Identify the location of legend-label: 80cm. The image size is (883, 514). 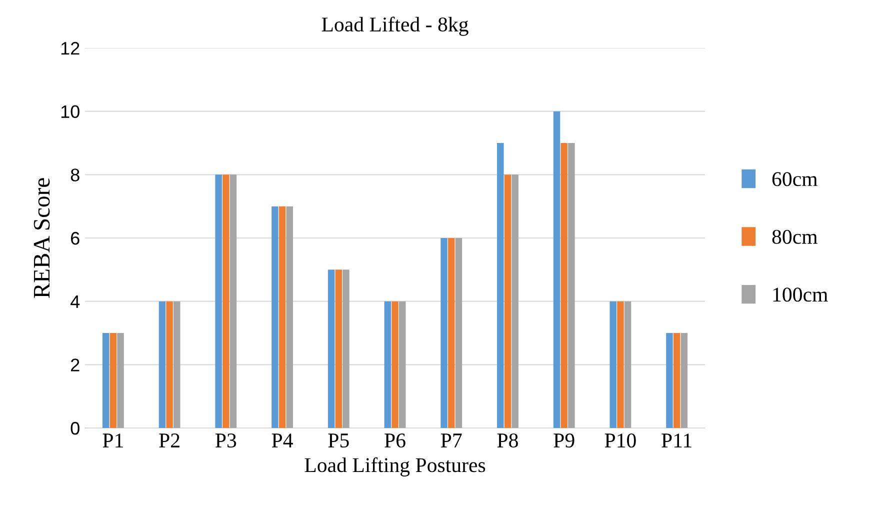
(795, 237).